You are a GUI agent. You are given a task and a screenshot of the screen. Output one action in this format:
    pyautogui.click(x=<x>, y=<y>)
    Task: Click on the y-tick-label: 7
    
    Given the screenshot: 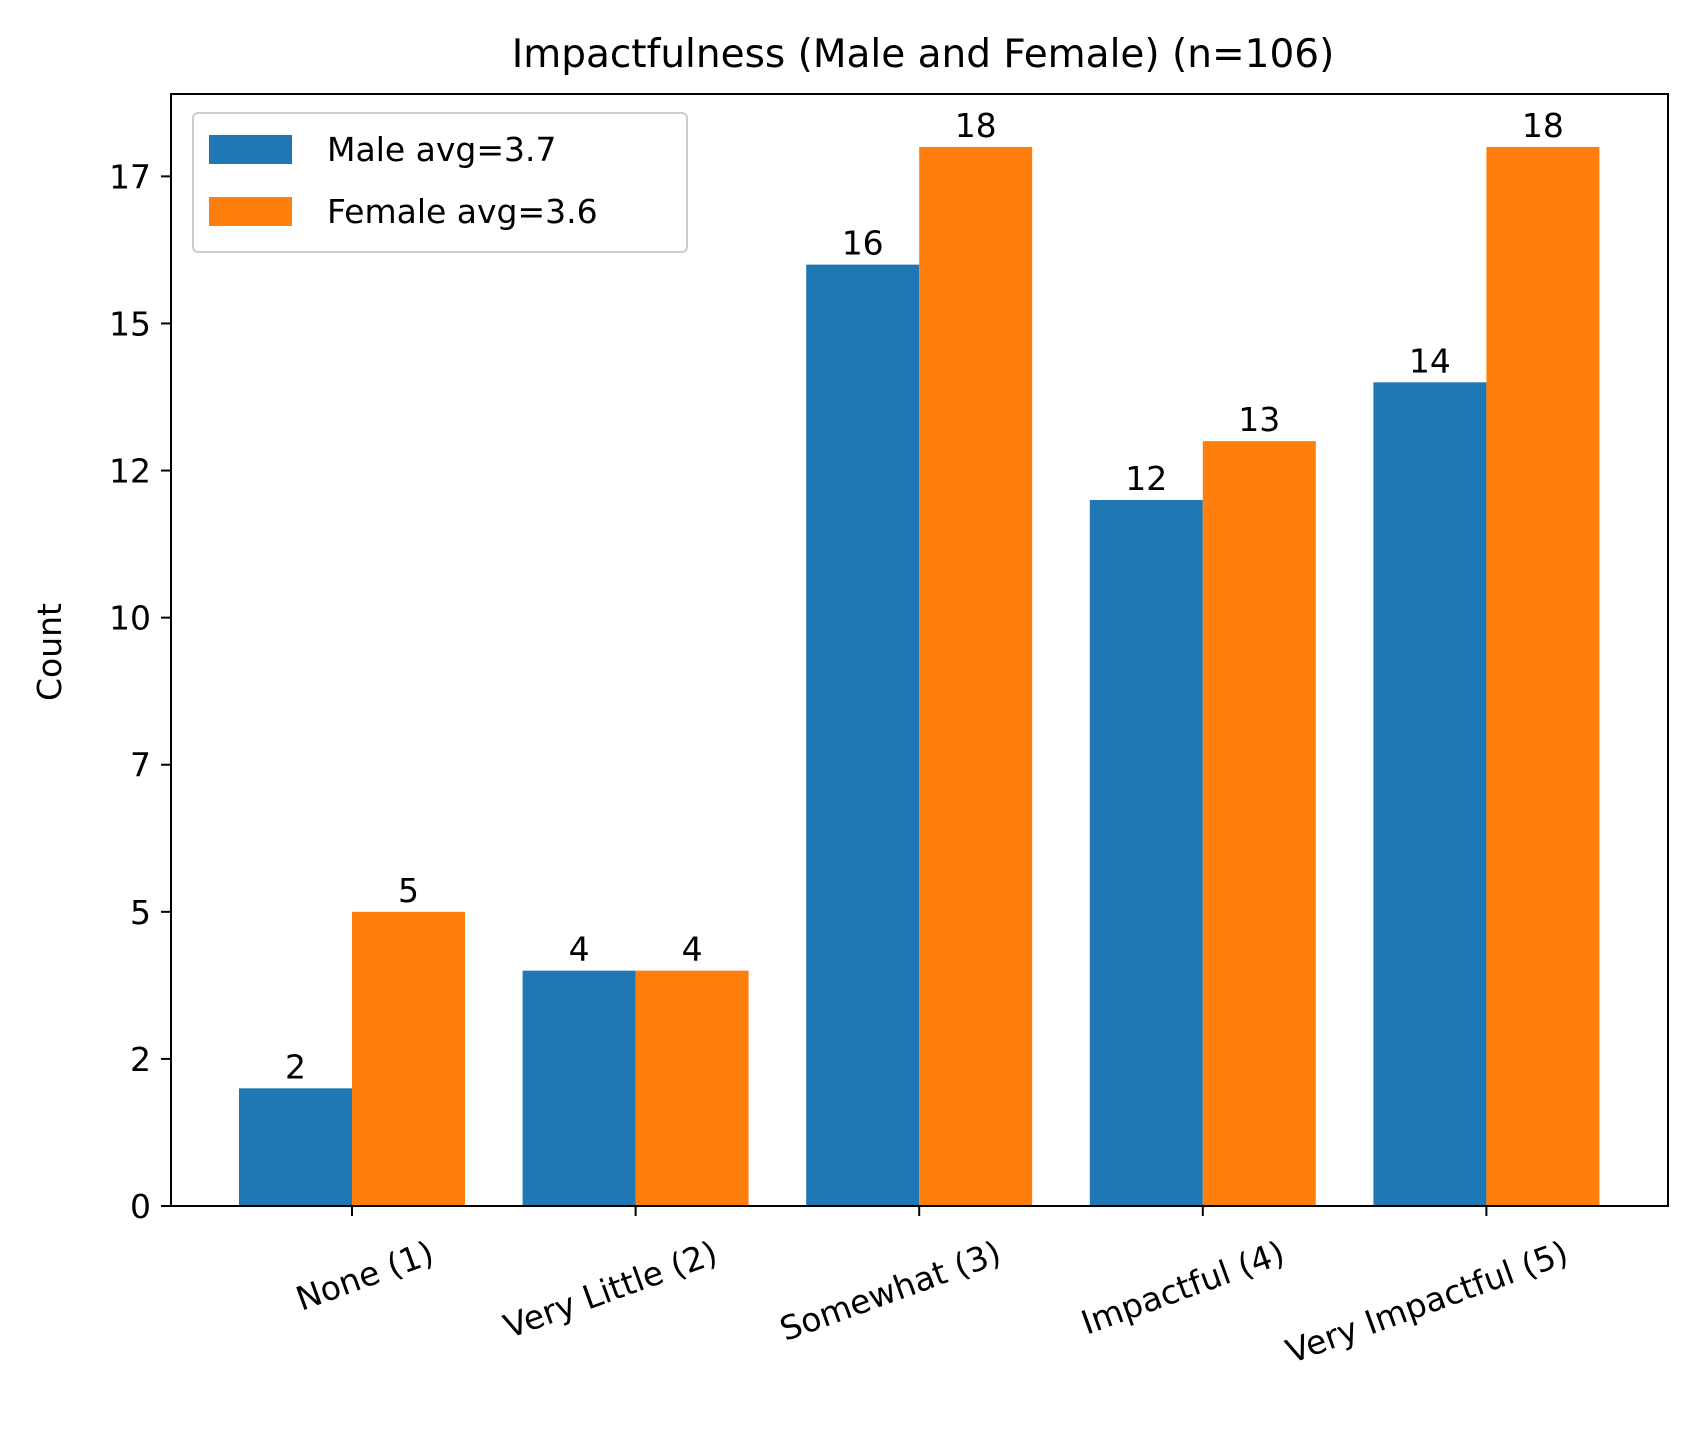 What is the action you would take?
    pyautogui.click(x=140, y=765)
    